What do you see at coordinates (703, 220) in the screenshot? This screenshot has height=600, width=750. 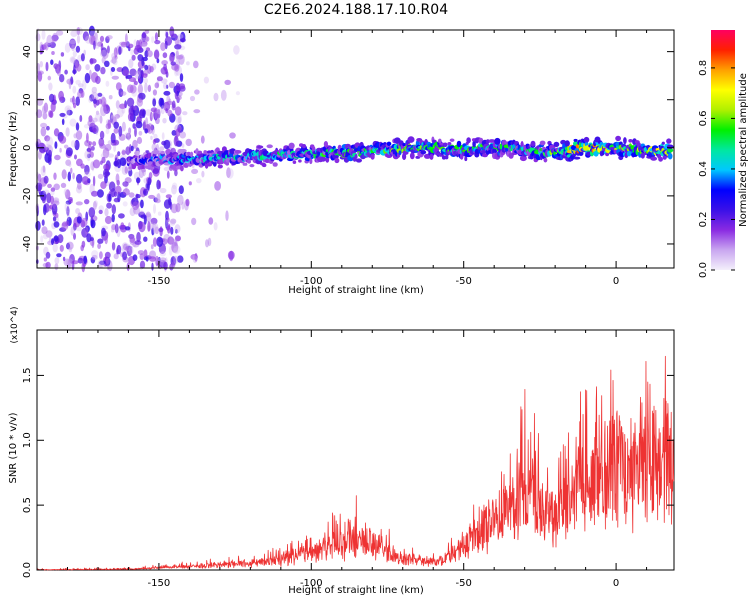 I see `colorbar-tick-label: 0.2` at bounding box center [703, 220].